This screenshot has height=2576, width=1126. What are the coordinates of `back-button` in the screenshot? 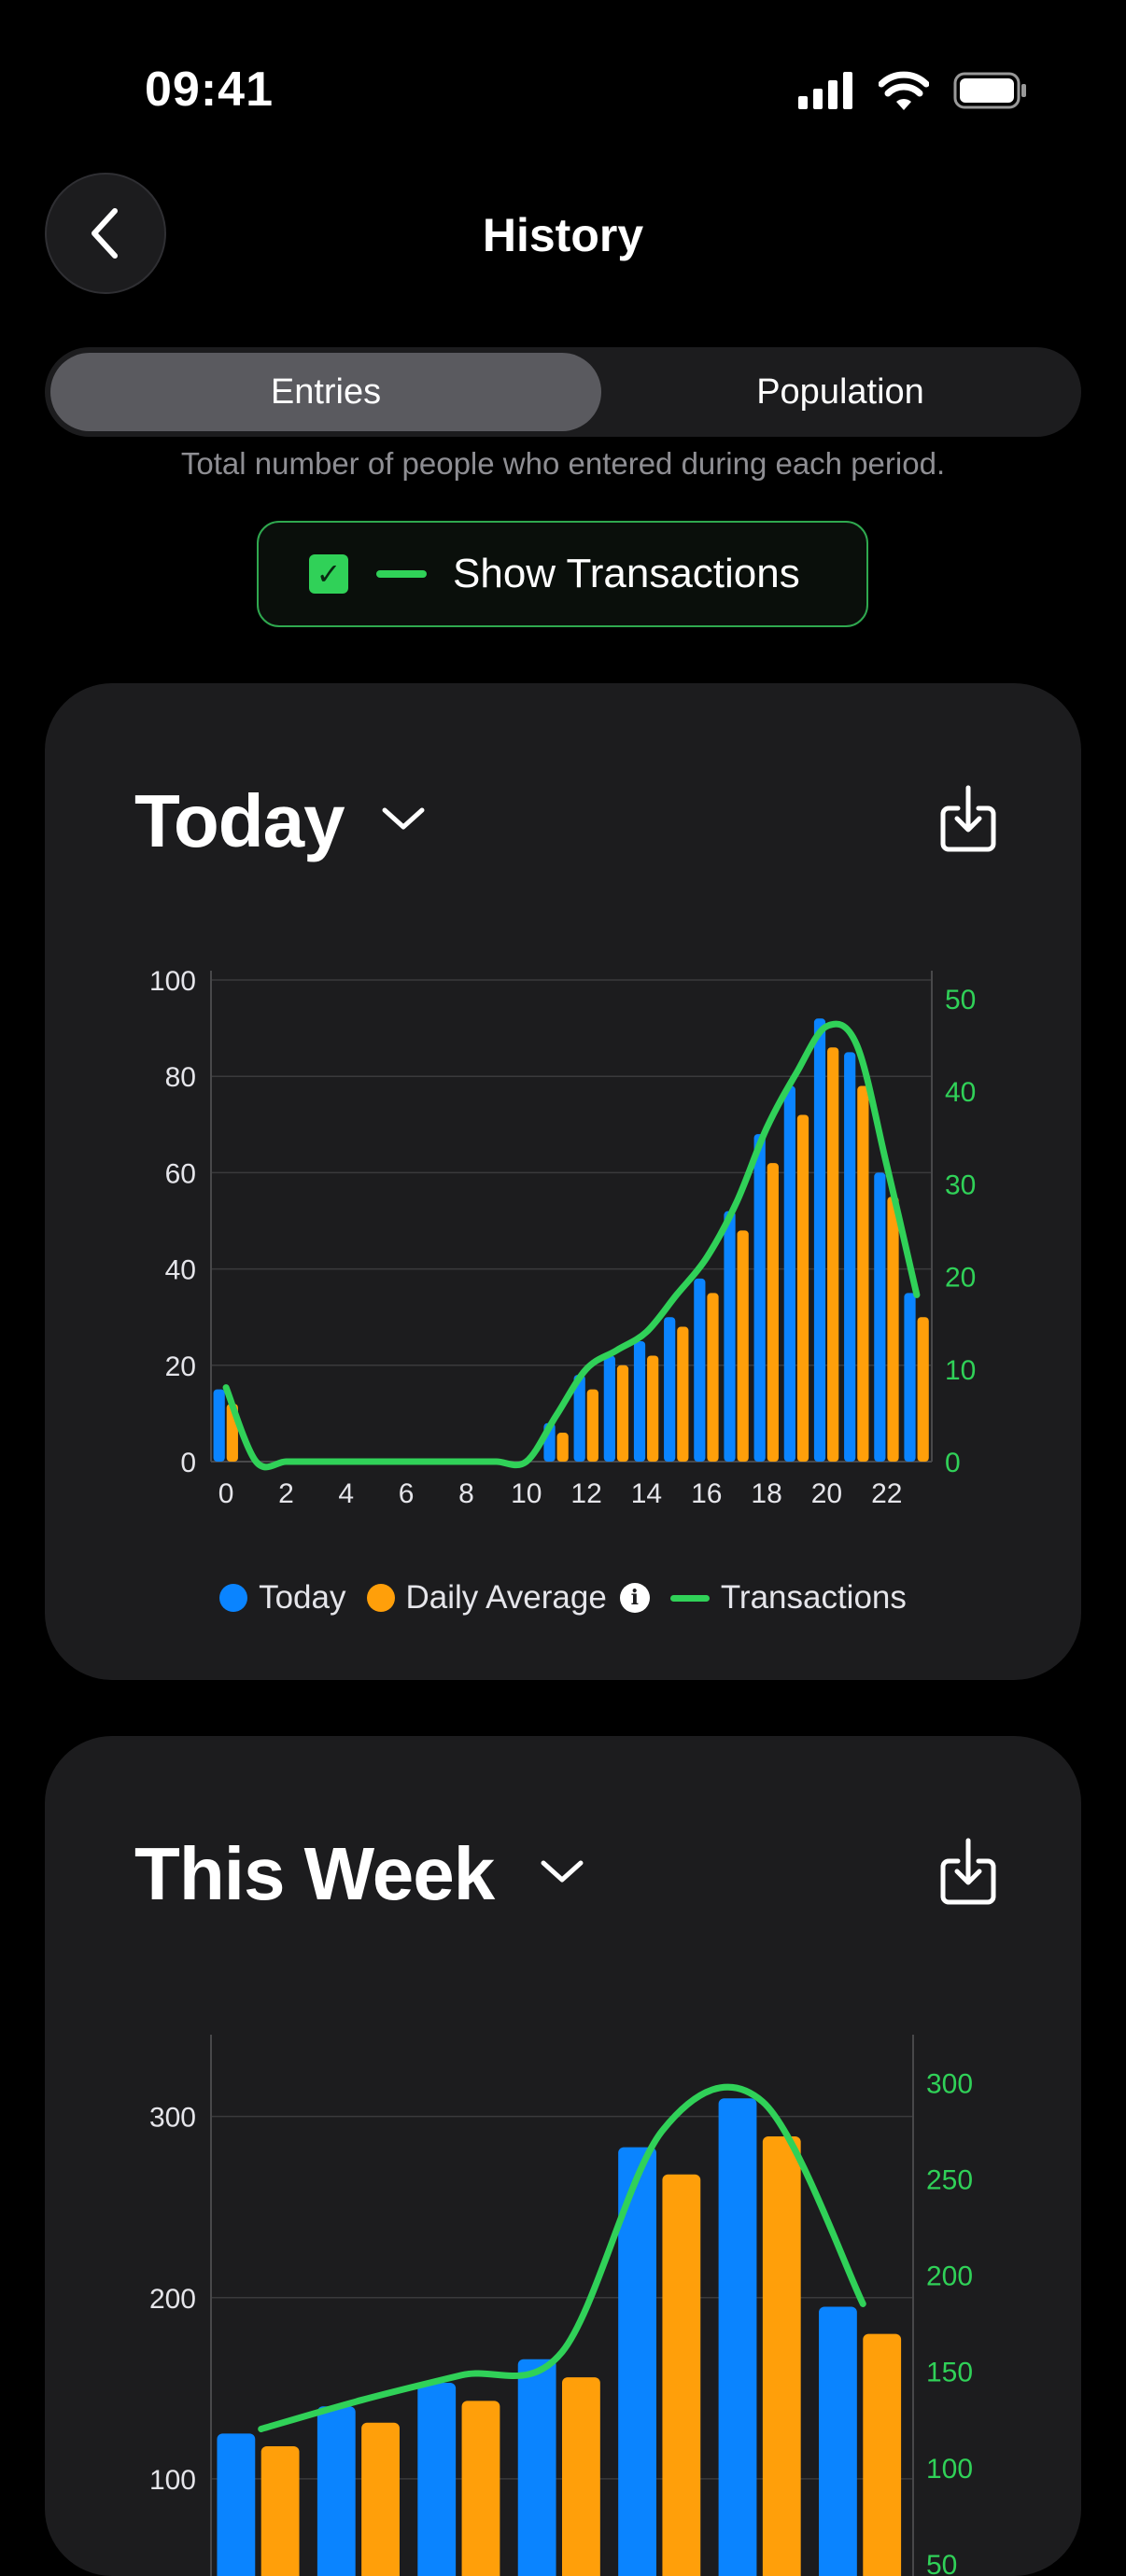 It's located at (105, 233).